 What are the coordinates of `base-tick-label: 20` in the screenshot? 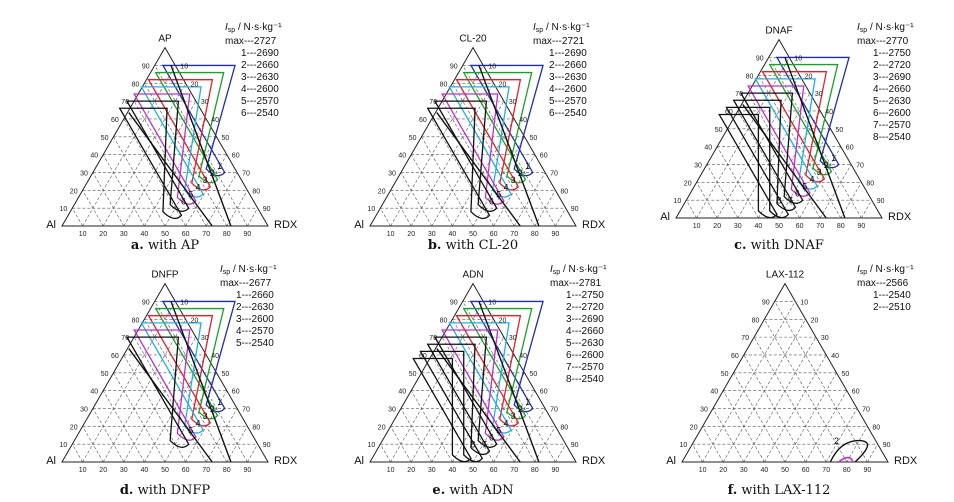 It's located at (103, 234).